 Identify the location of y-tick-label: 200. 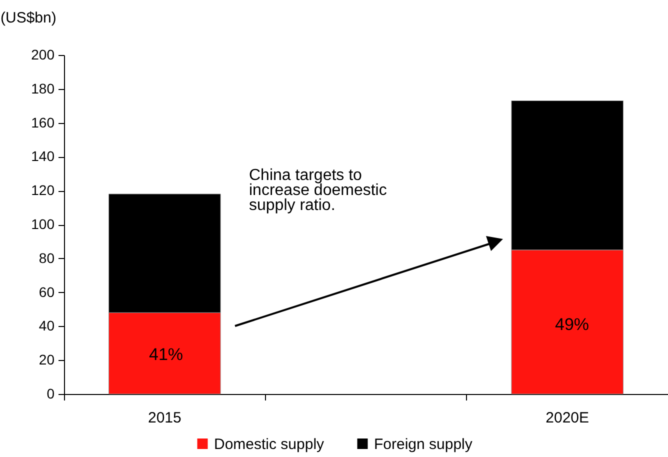
(43, 54).